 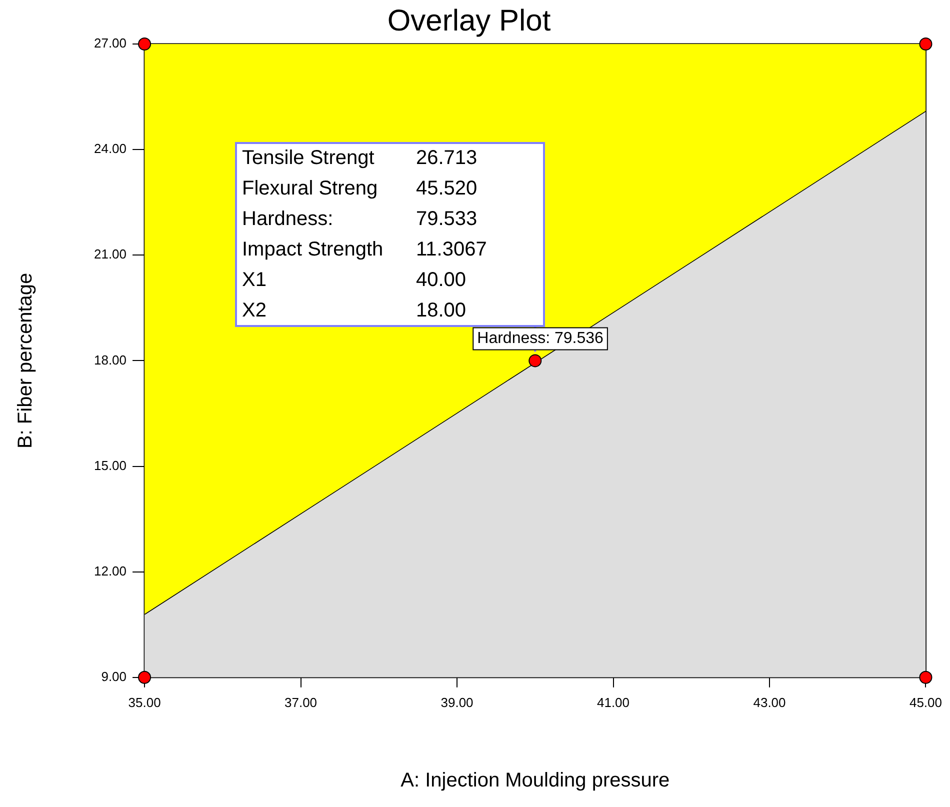 What do you see at coordinates (769, 702) in the screenshot?
I see `x-tick-label: 43.00` at bounding box center [769, 702].